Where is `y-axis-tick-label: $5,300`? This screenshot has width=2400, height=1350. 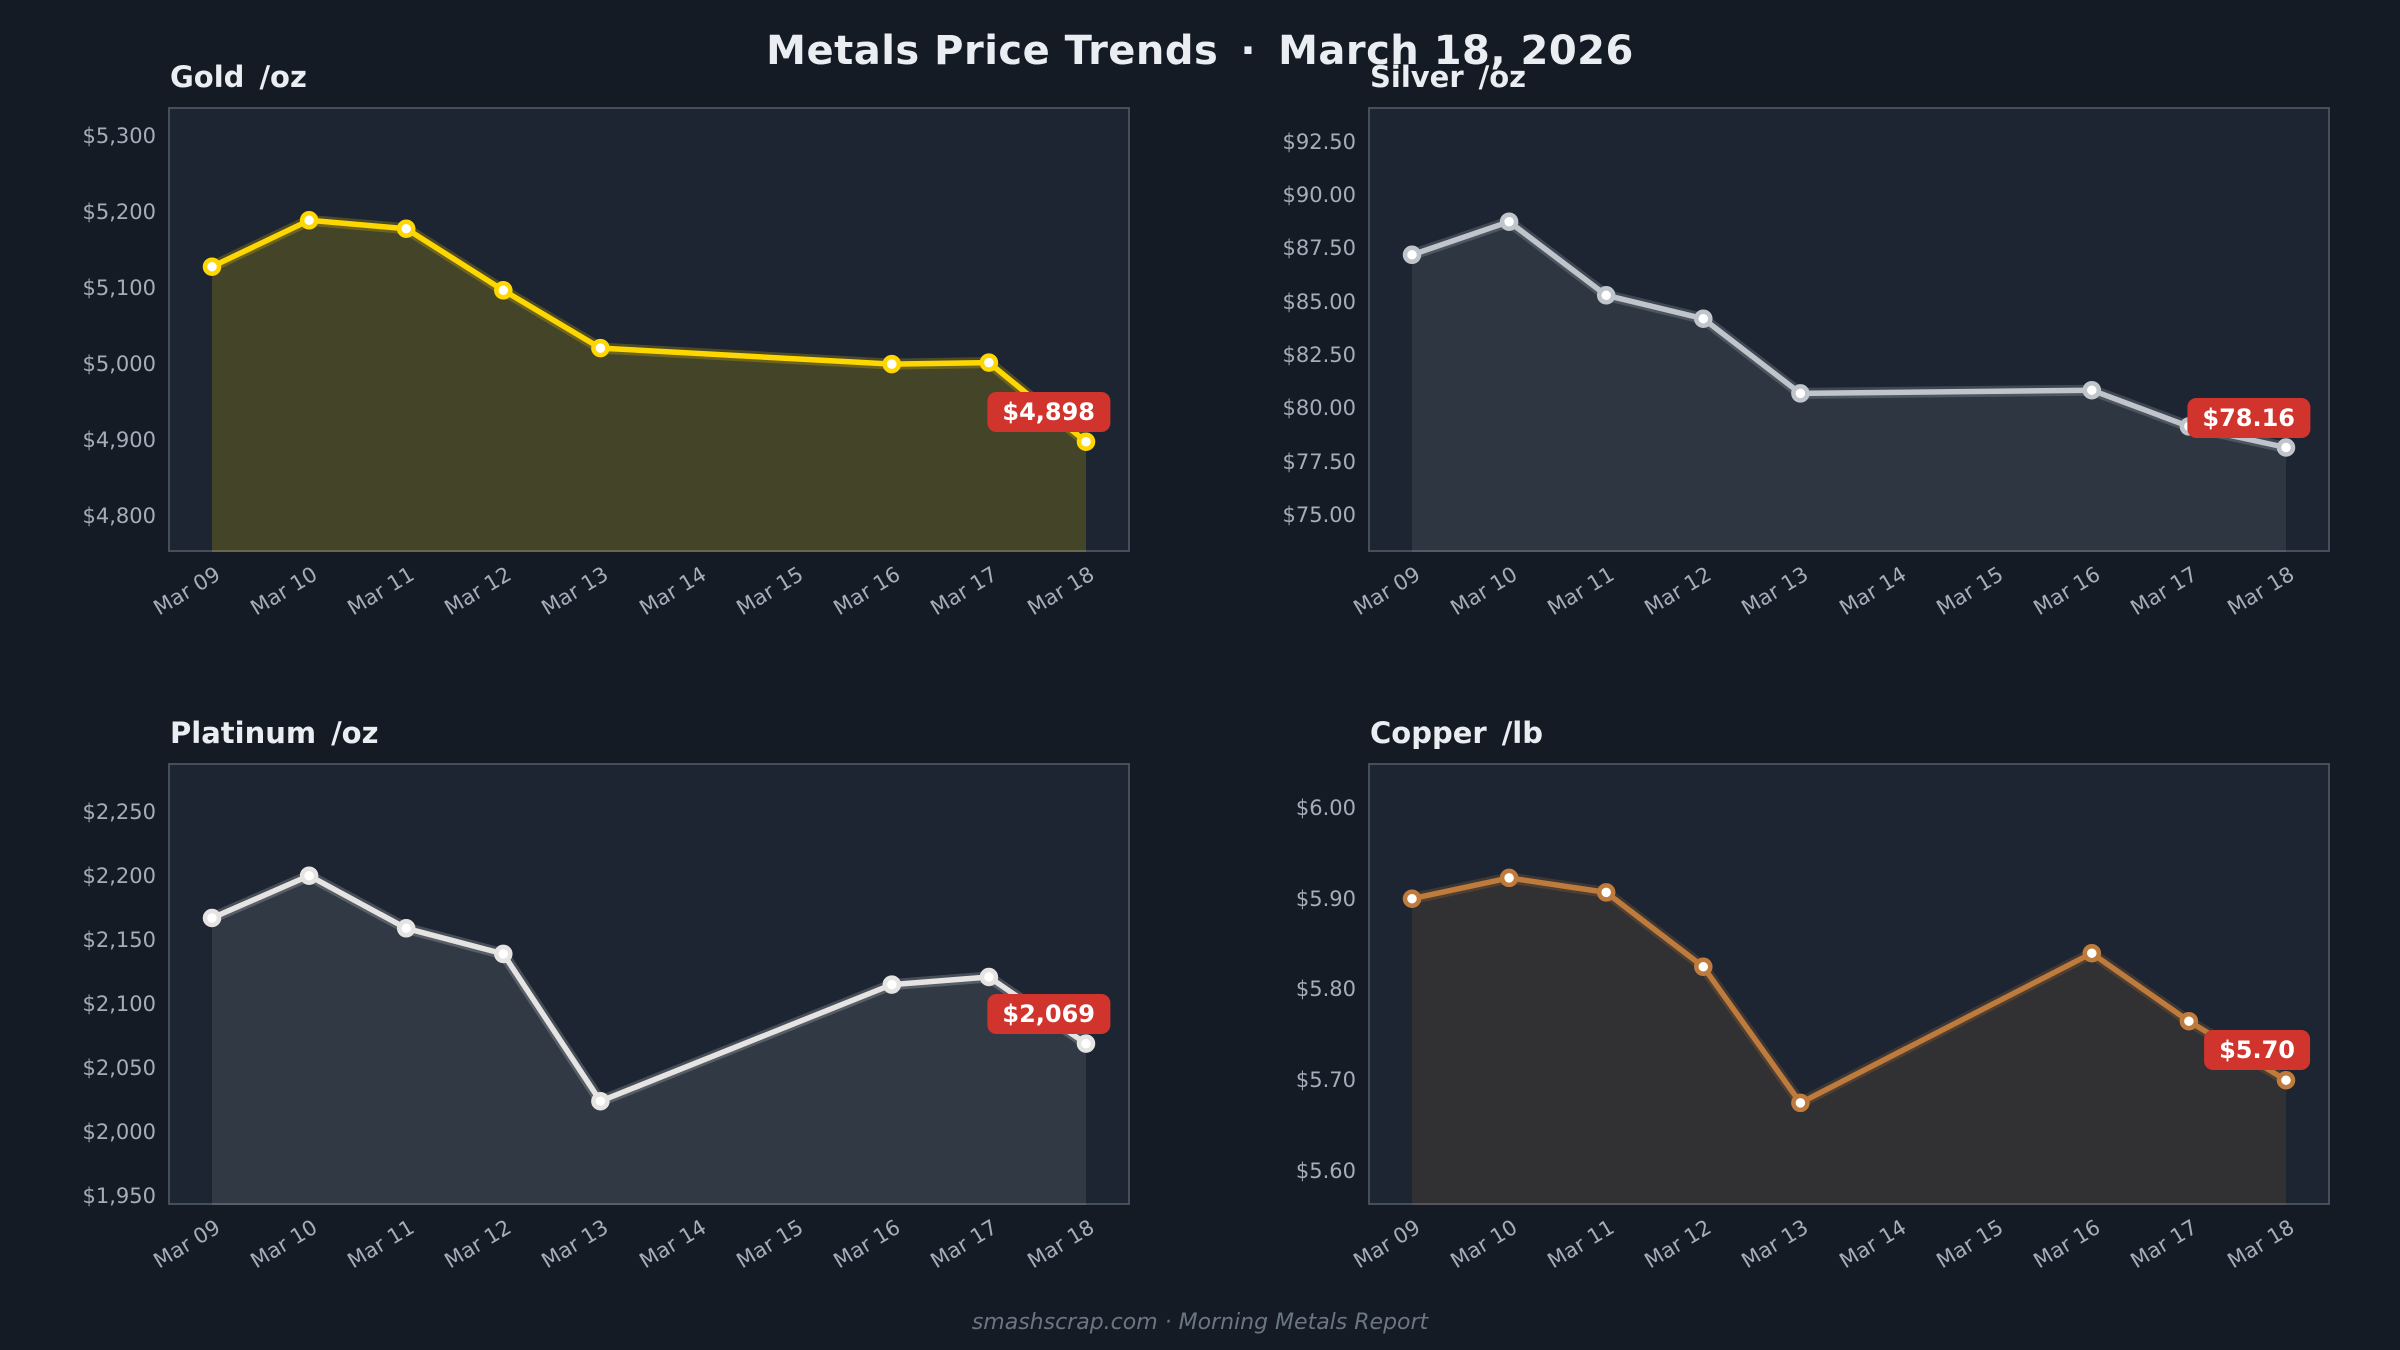
y-axis-tick-label: $5,300 is located at coordinates (119, 135).